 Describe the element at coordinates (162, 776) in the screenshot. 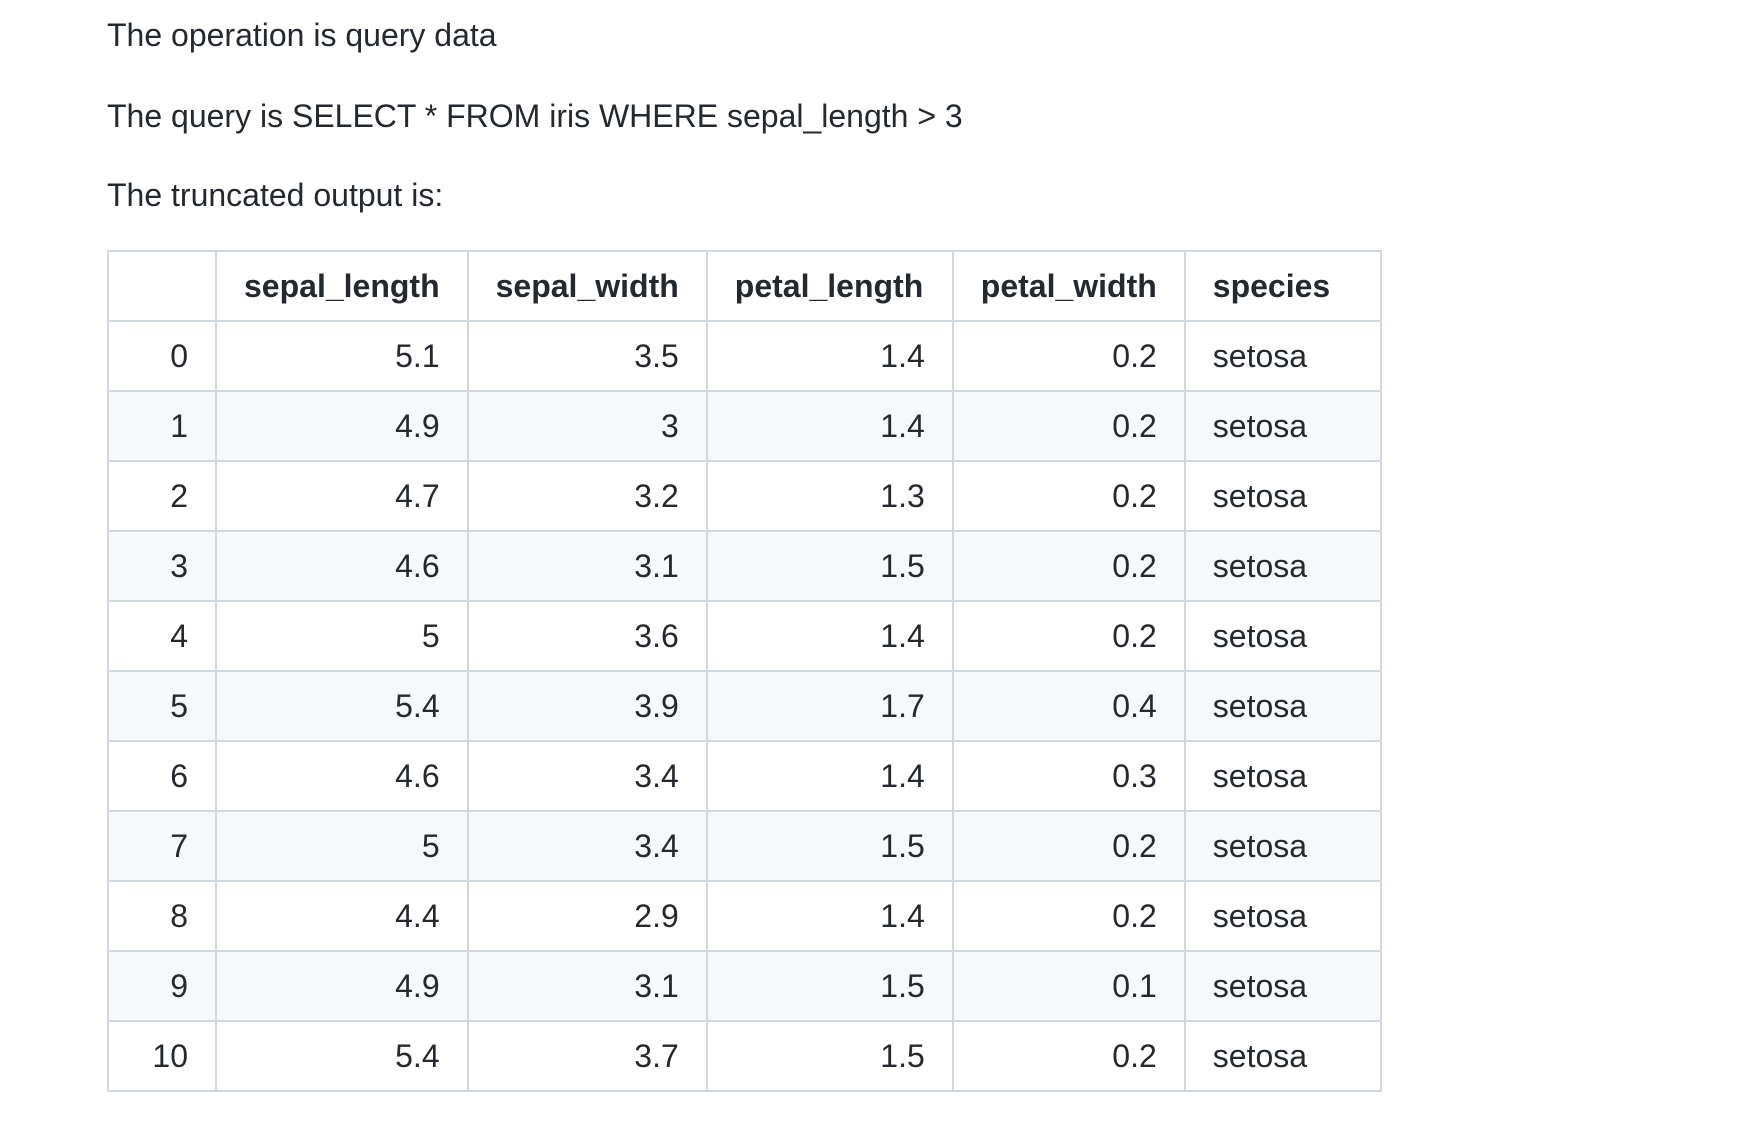

I see `row-index: 6` at that location.